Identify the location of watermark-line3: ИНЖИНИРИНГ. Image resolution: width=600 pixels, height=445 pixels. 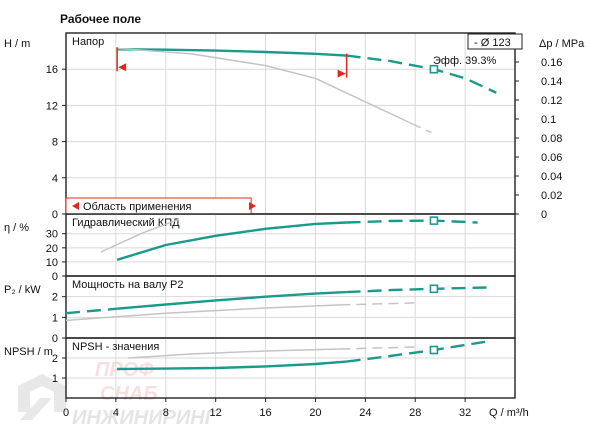
(145, 418).